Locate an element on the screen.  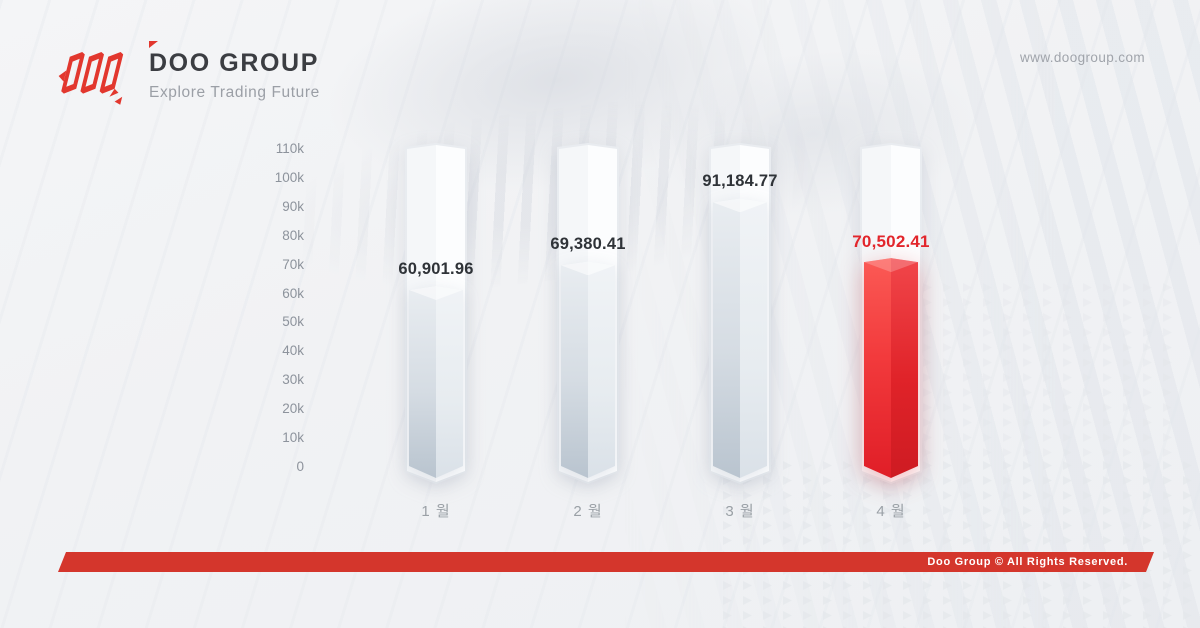
bar-category-label: 3 월 is located at coordinates (740, 511).